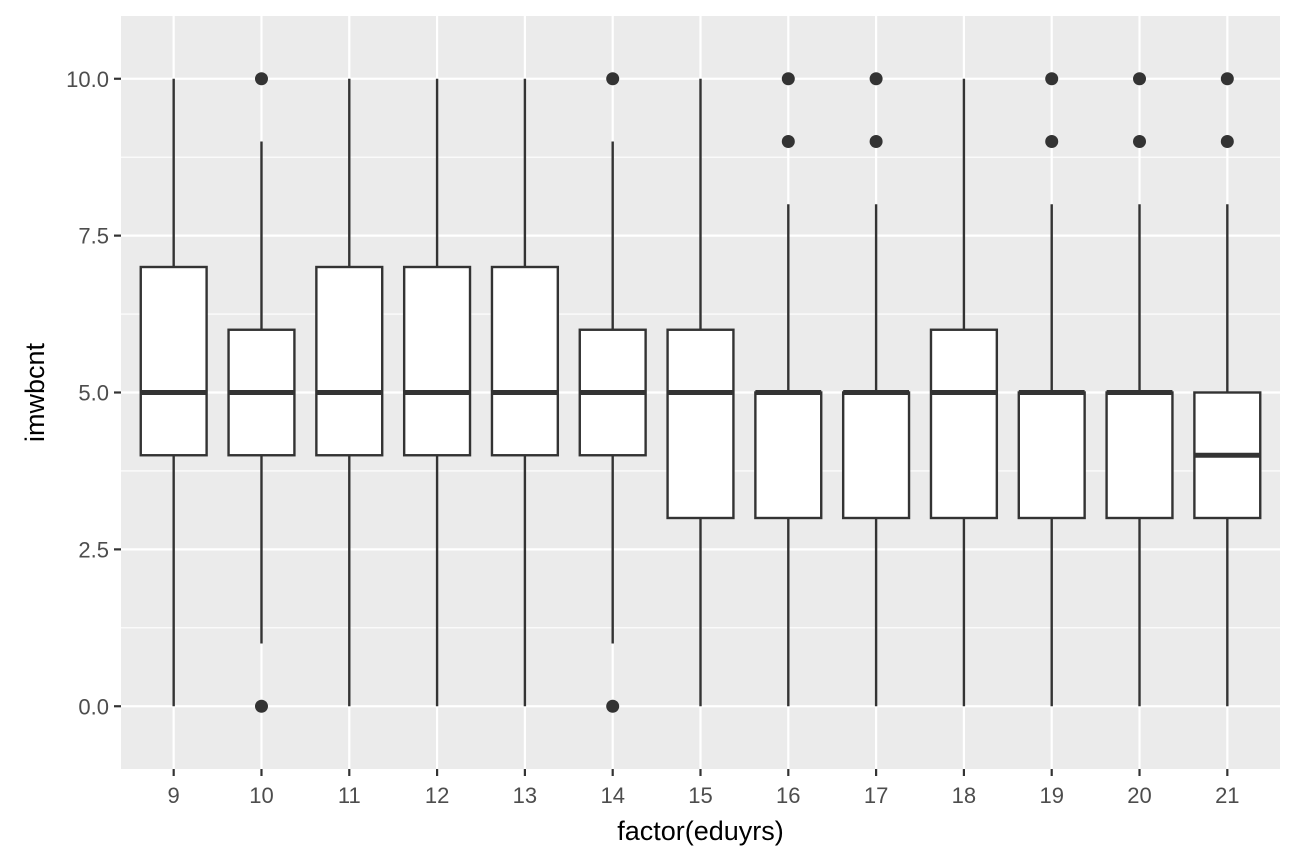 This screenshot has width=1296, height=864. I want to click on x-tick-label: 21, so click(1227, 795).